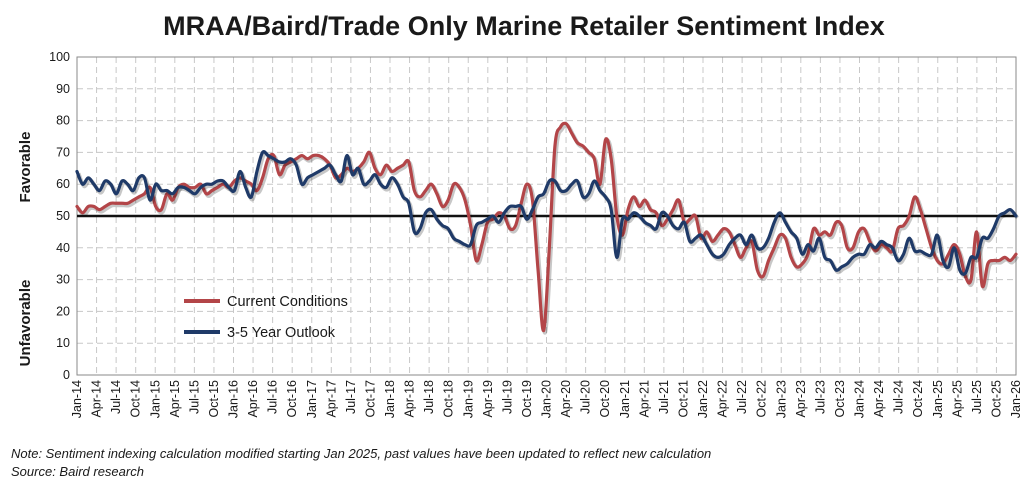 The image size is (1024, 490). Describe the element at coordinates (1016, 399) in the screenshot. I see `x-tick-label: Jan-26` at that location.